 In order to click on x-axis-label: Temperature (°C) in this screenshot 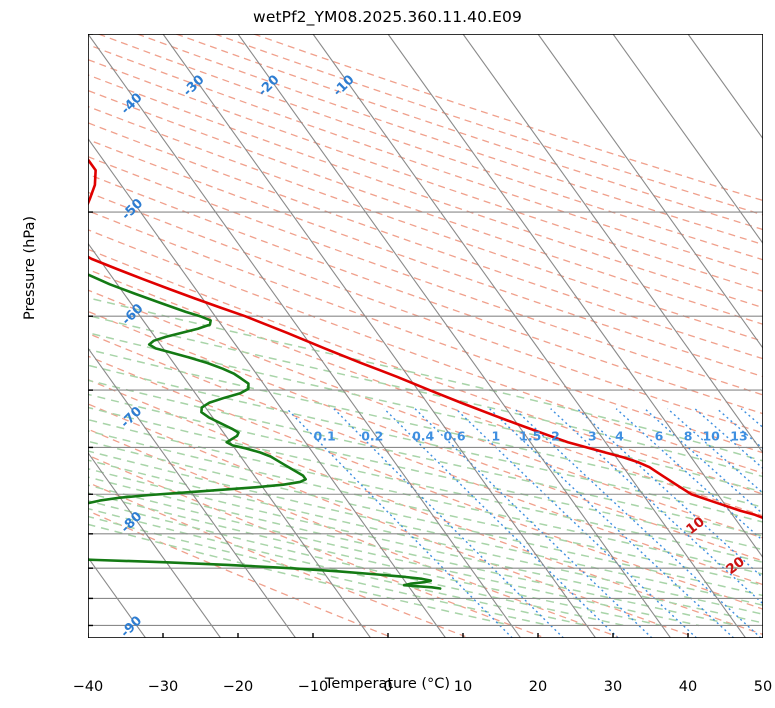, I will do `click(387, 684)`.